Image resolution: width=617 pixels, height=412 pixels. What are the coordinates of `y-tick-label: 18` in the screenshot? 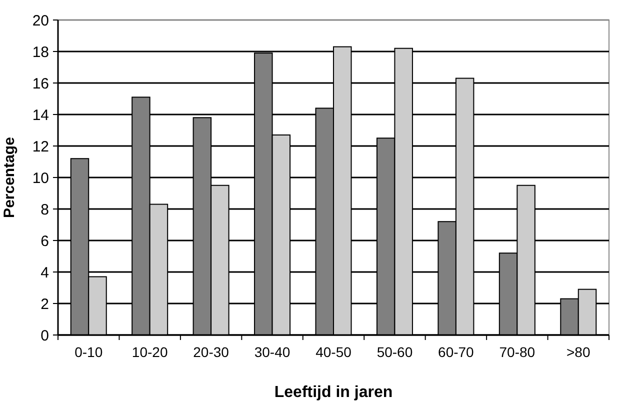 It's located at (40, 52).